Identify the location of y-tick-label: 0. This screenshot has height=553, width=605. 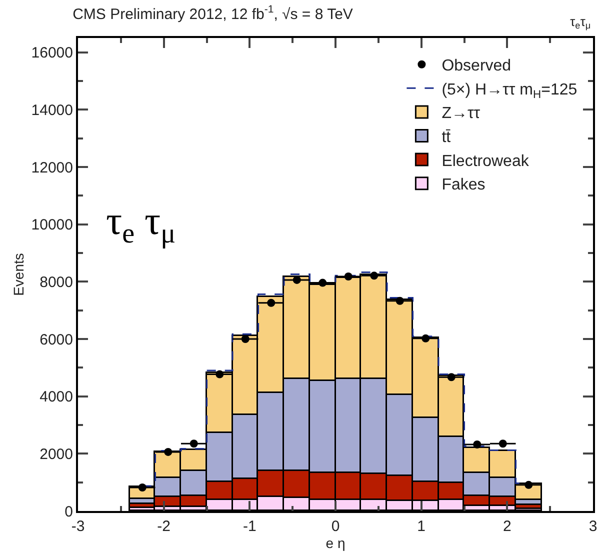
(68, 511).